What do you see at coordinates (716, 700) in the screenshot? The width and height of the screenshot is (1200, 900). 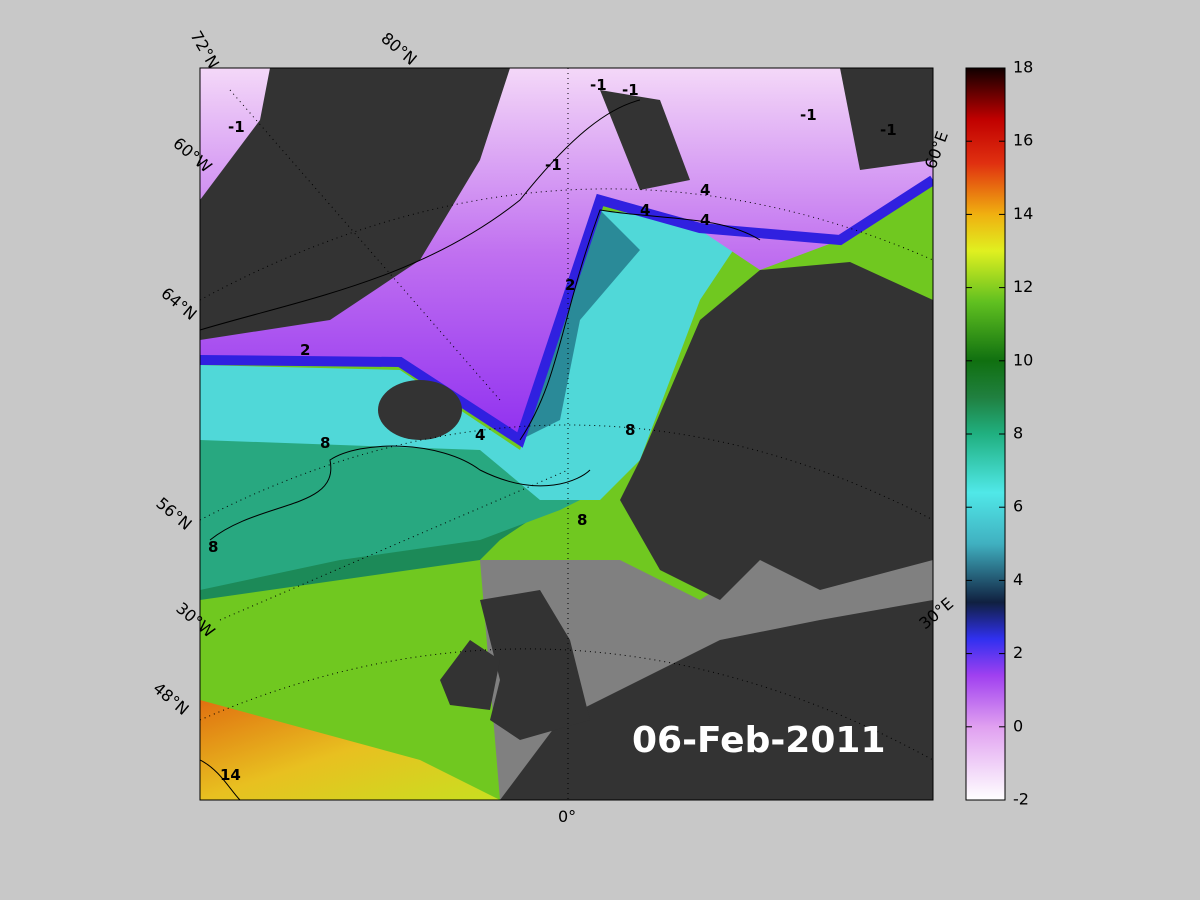 I see `land-europe` at bounding box center [716, 700].